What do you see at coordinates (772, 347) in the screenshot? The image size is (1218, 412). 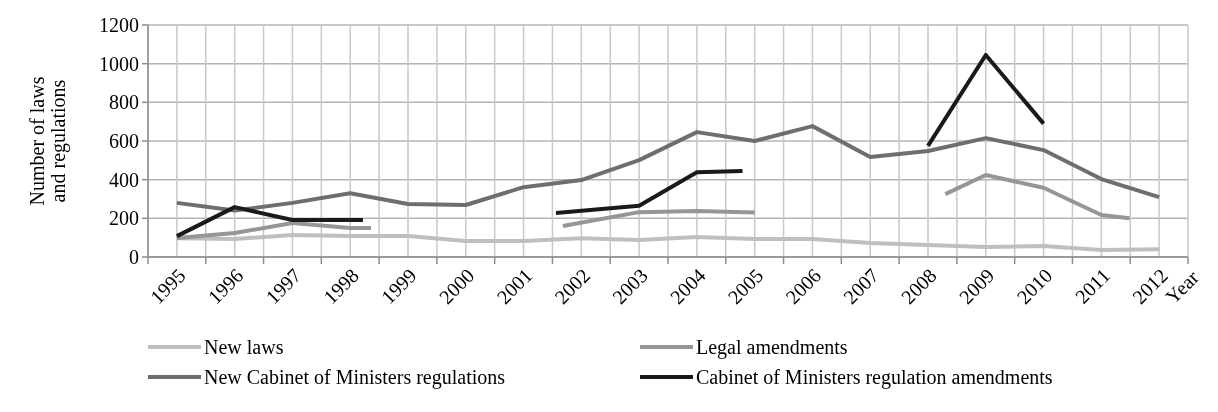 I see `legend-label: Legal amendments` at bounding box center [772, 347].